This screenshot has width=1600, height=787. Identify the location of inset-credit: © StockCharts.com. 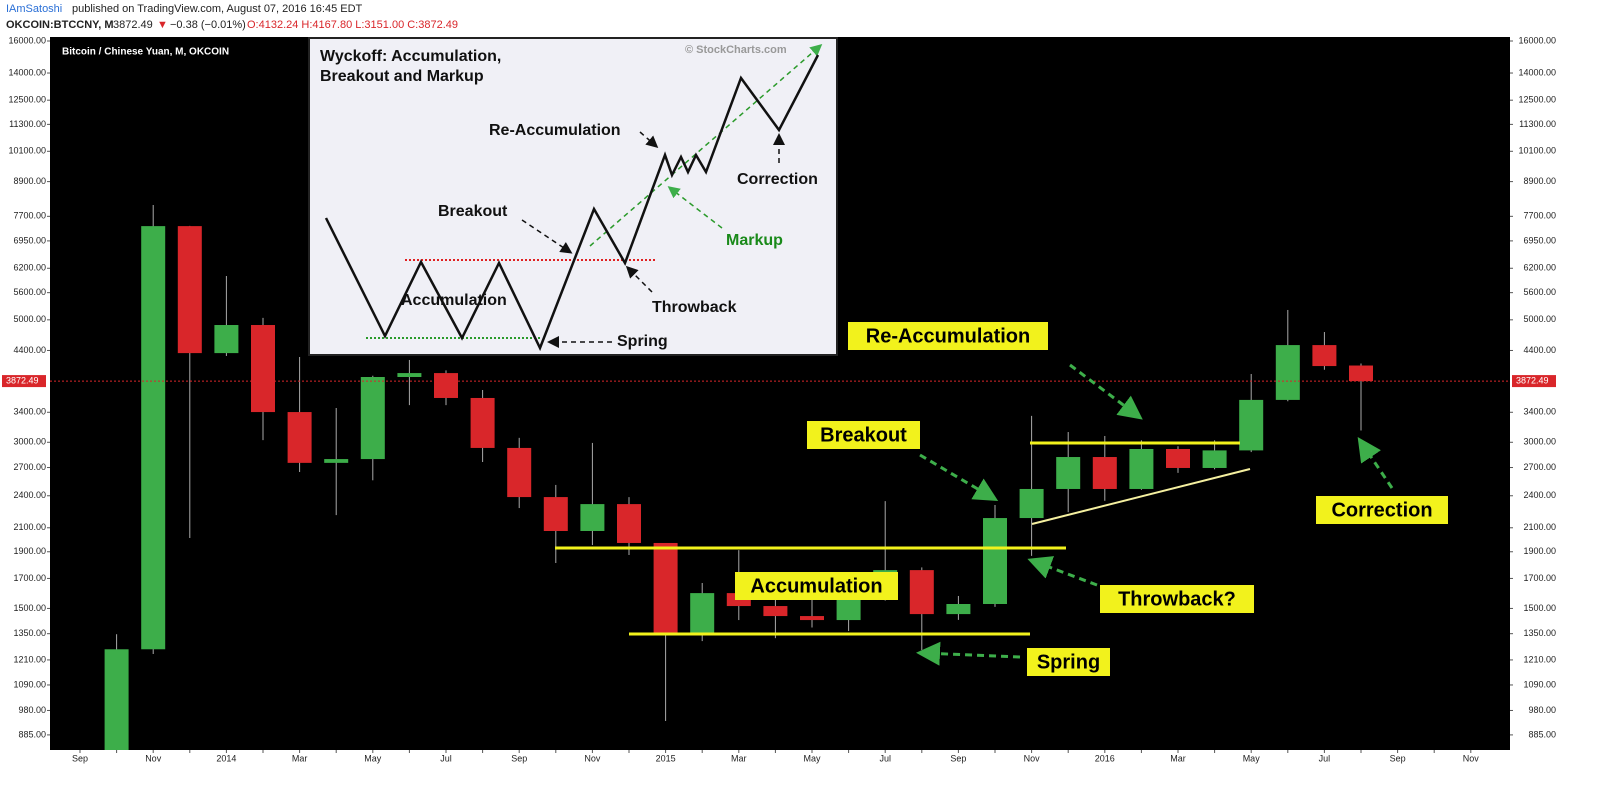
(736, 50).